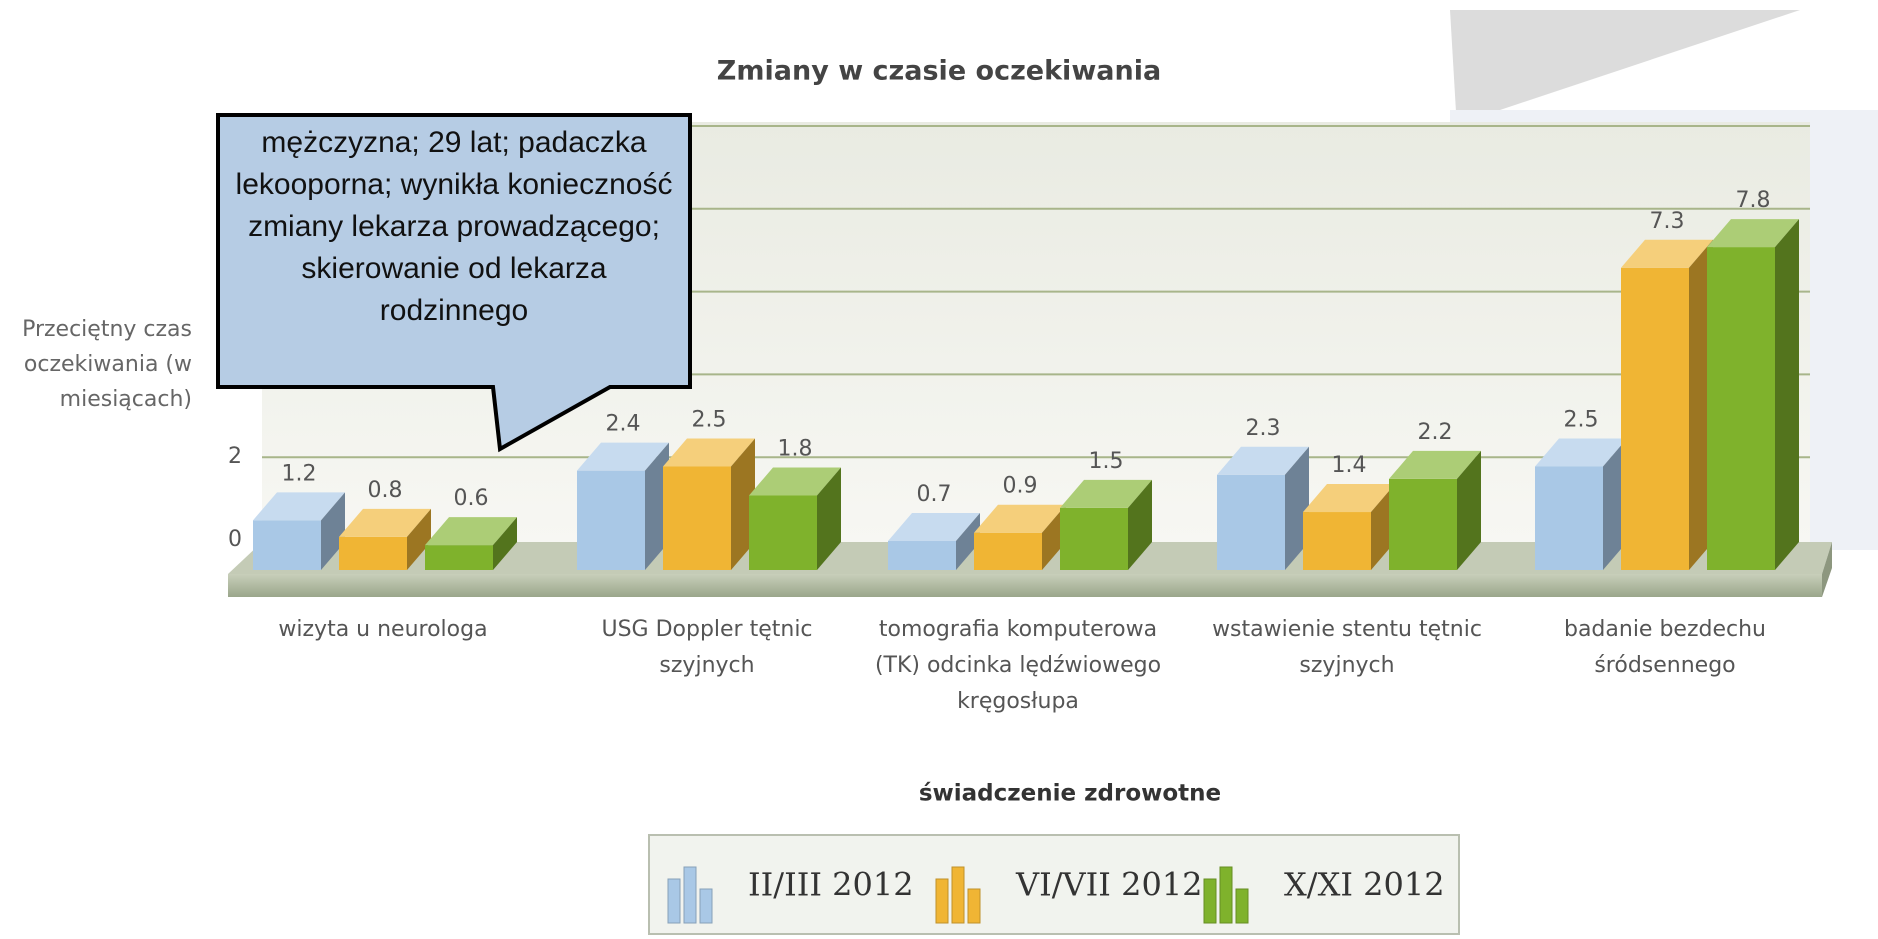 This screenshot has width=1878, height=939. What do you see at coordinates (1827, 569) in the screenshot?
I see `floor-side` at bounding box center [1827, 569].